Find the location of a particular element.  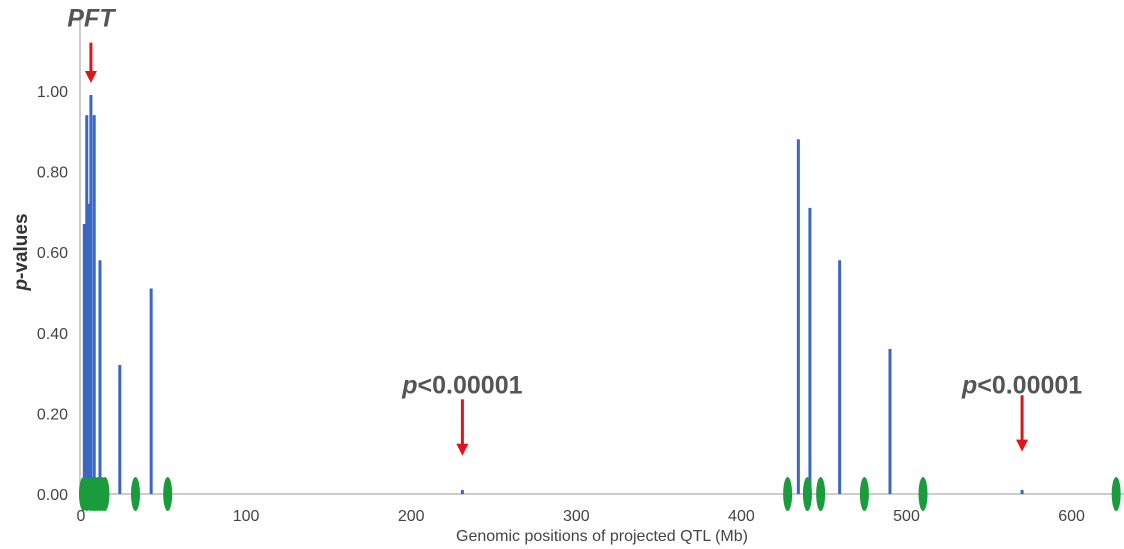

x-tick-label: 400 is located at coordinates (741, 516).